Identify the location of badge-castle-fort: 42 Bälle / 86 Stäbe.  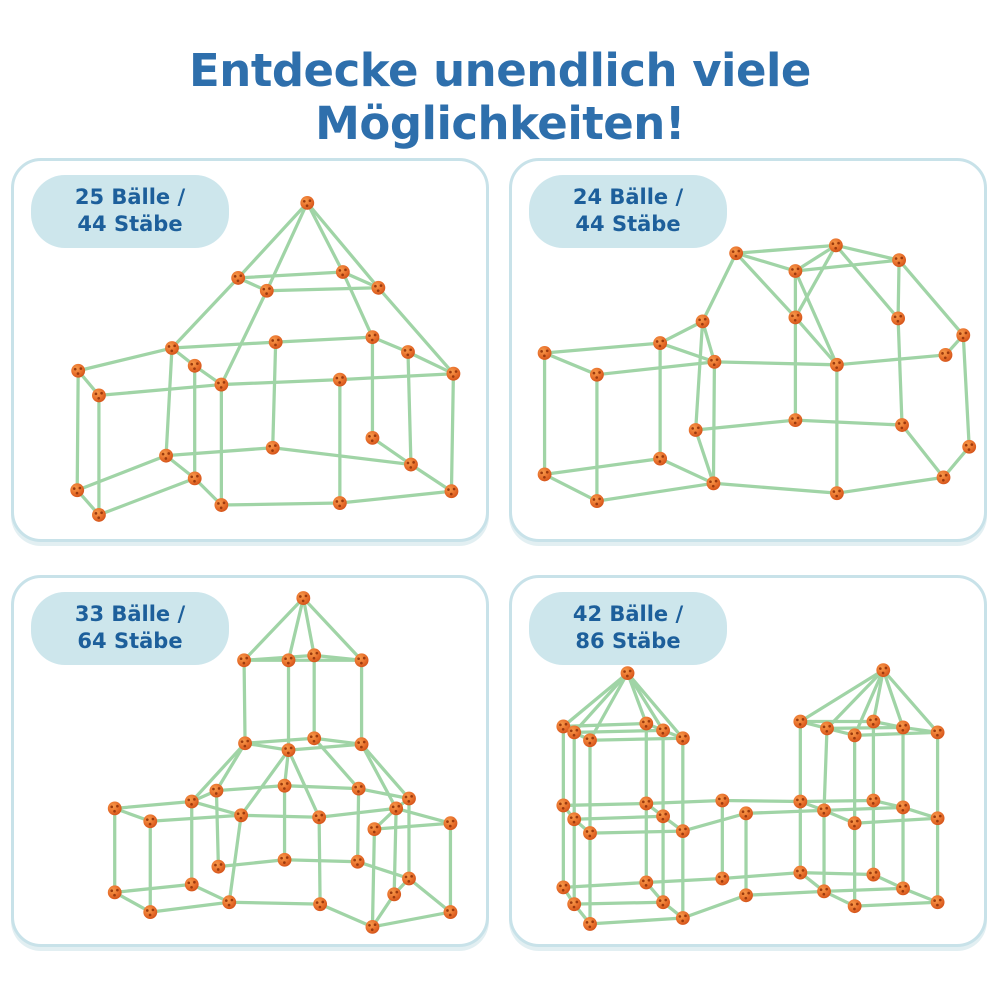
(628, 628).